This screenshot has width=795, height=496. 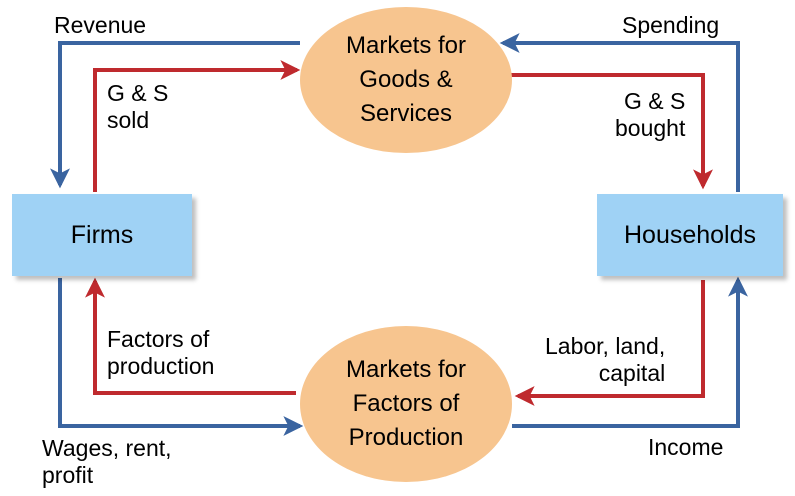 I want to click on spending-flow-arrow, so click(x=619, y=112).